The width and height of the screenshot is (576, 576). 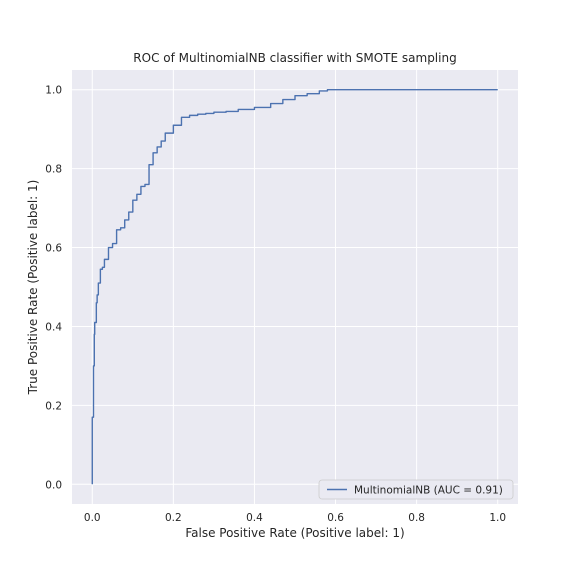 What do you see at coordinates (416, 518) in the screenshot?
I see `x-tick-label: 0.8` at bounding box center [416, 518].